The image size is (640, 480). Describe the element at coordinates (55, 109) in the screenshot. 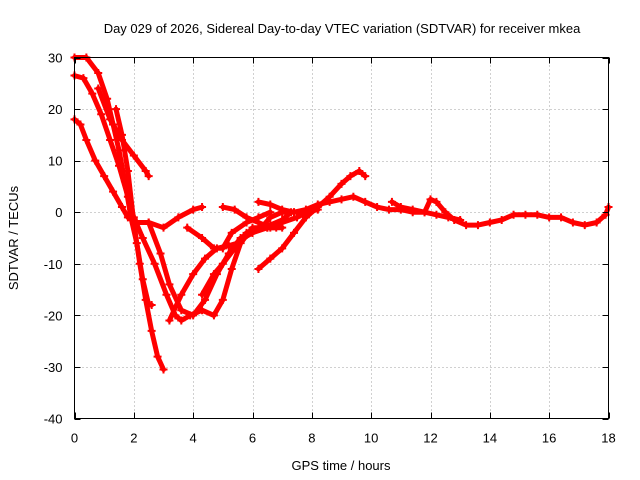

I see `y-tick-label: 20` at that location.